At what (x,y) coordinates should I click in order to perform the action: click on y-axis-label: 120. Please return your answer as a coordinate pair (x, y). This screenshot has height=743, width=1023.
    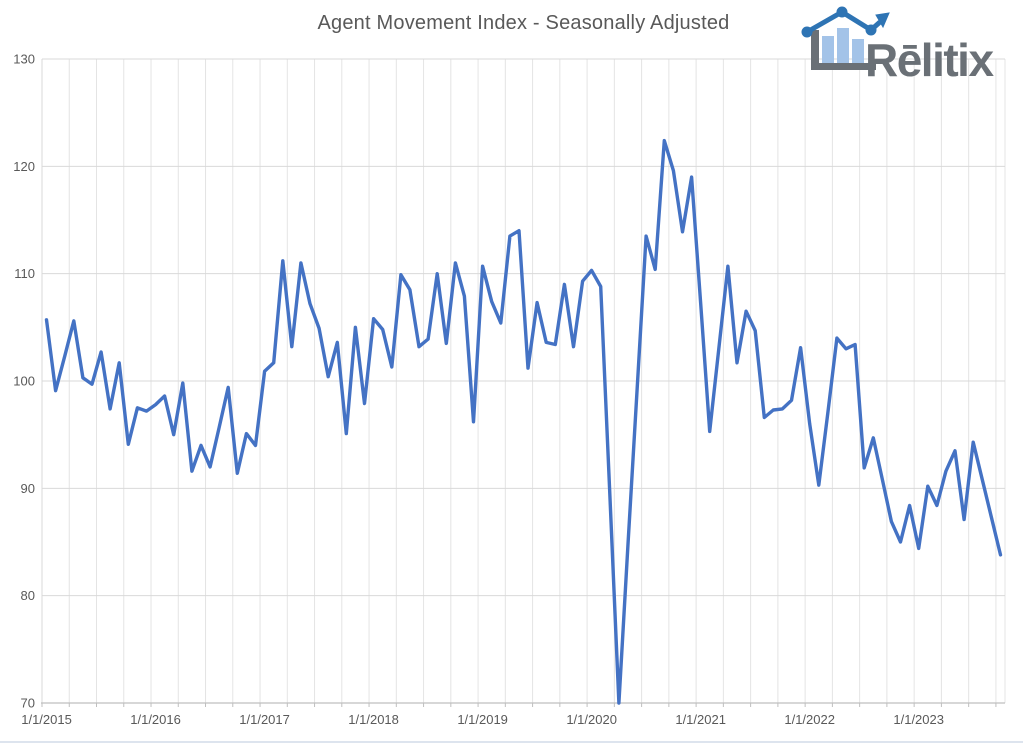
    Looking at the image, I should click on (24, 166).